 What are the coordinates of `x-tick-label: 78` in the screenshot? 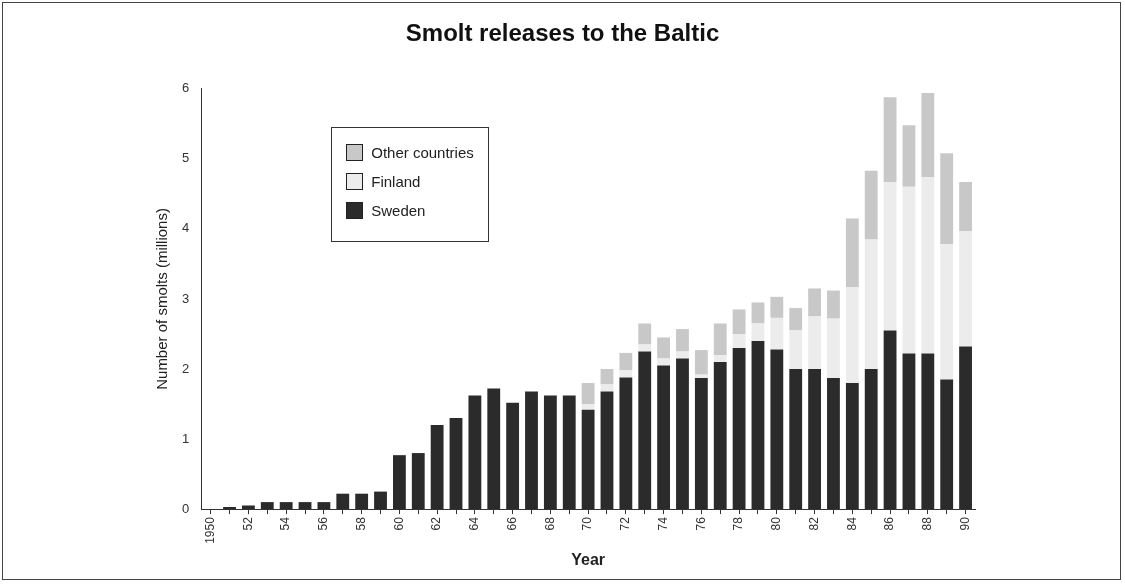 It's located at (738, 523).